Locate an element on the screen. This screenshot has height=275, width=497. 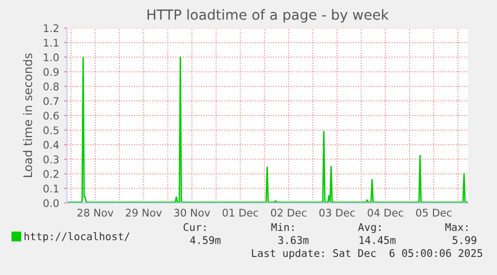
chart-title: HTTP loadtime of a page - by week is located at coordinates (268, 16).